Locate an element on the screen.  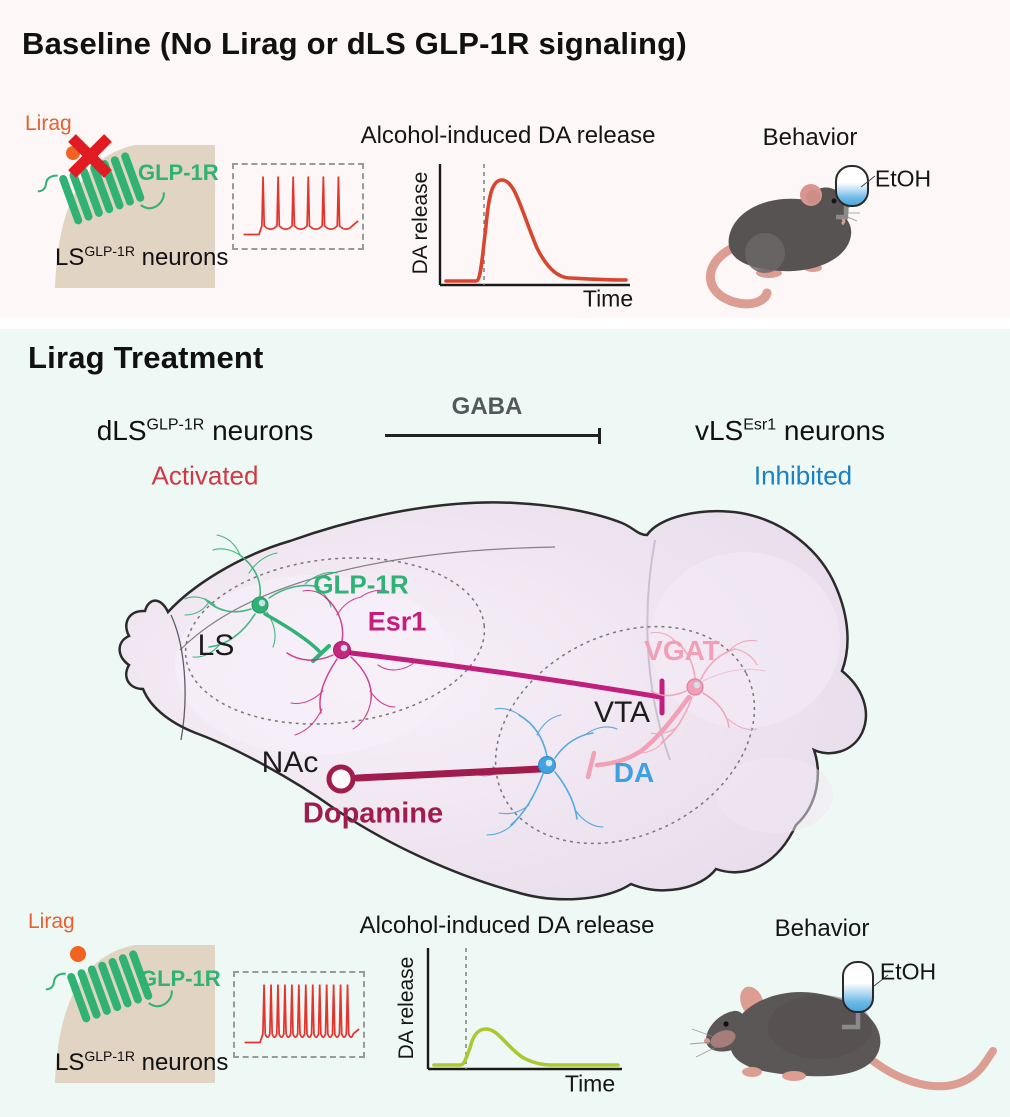
da-graph-baseline is located at coordinates (534, 225).